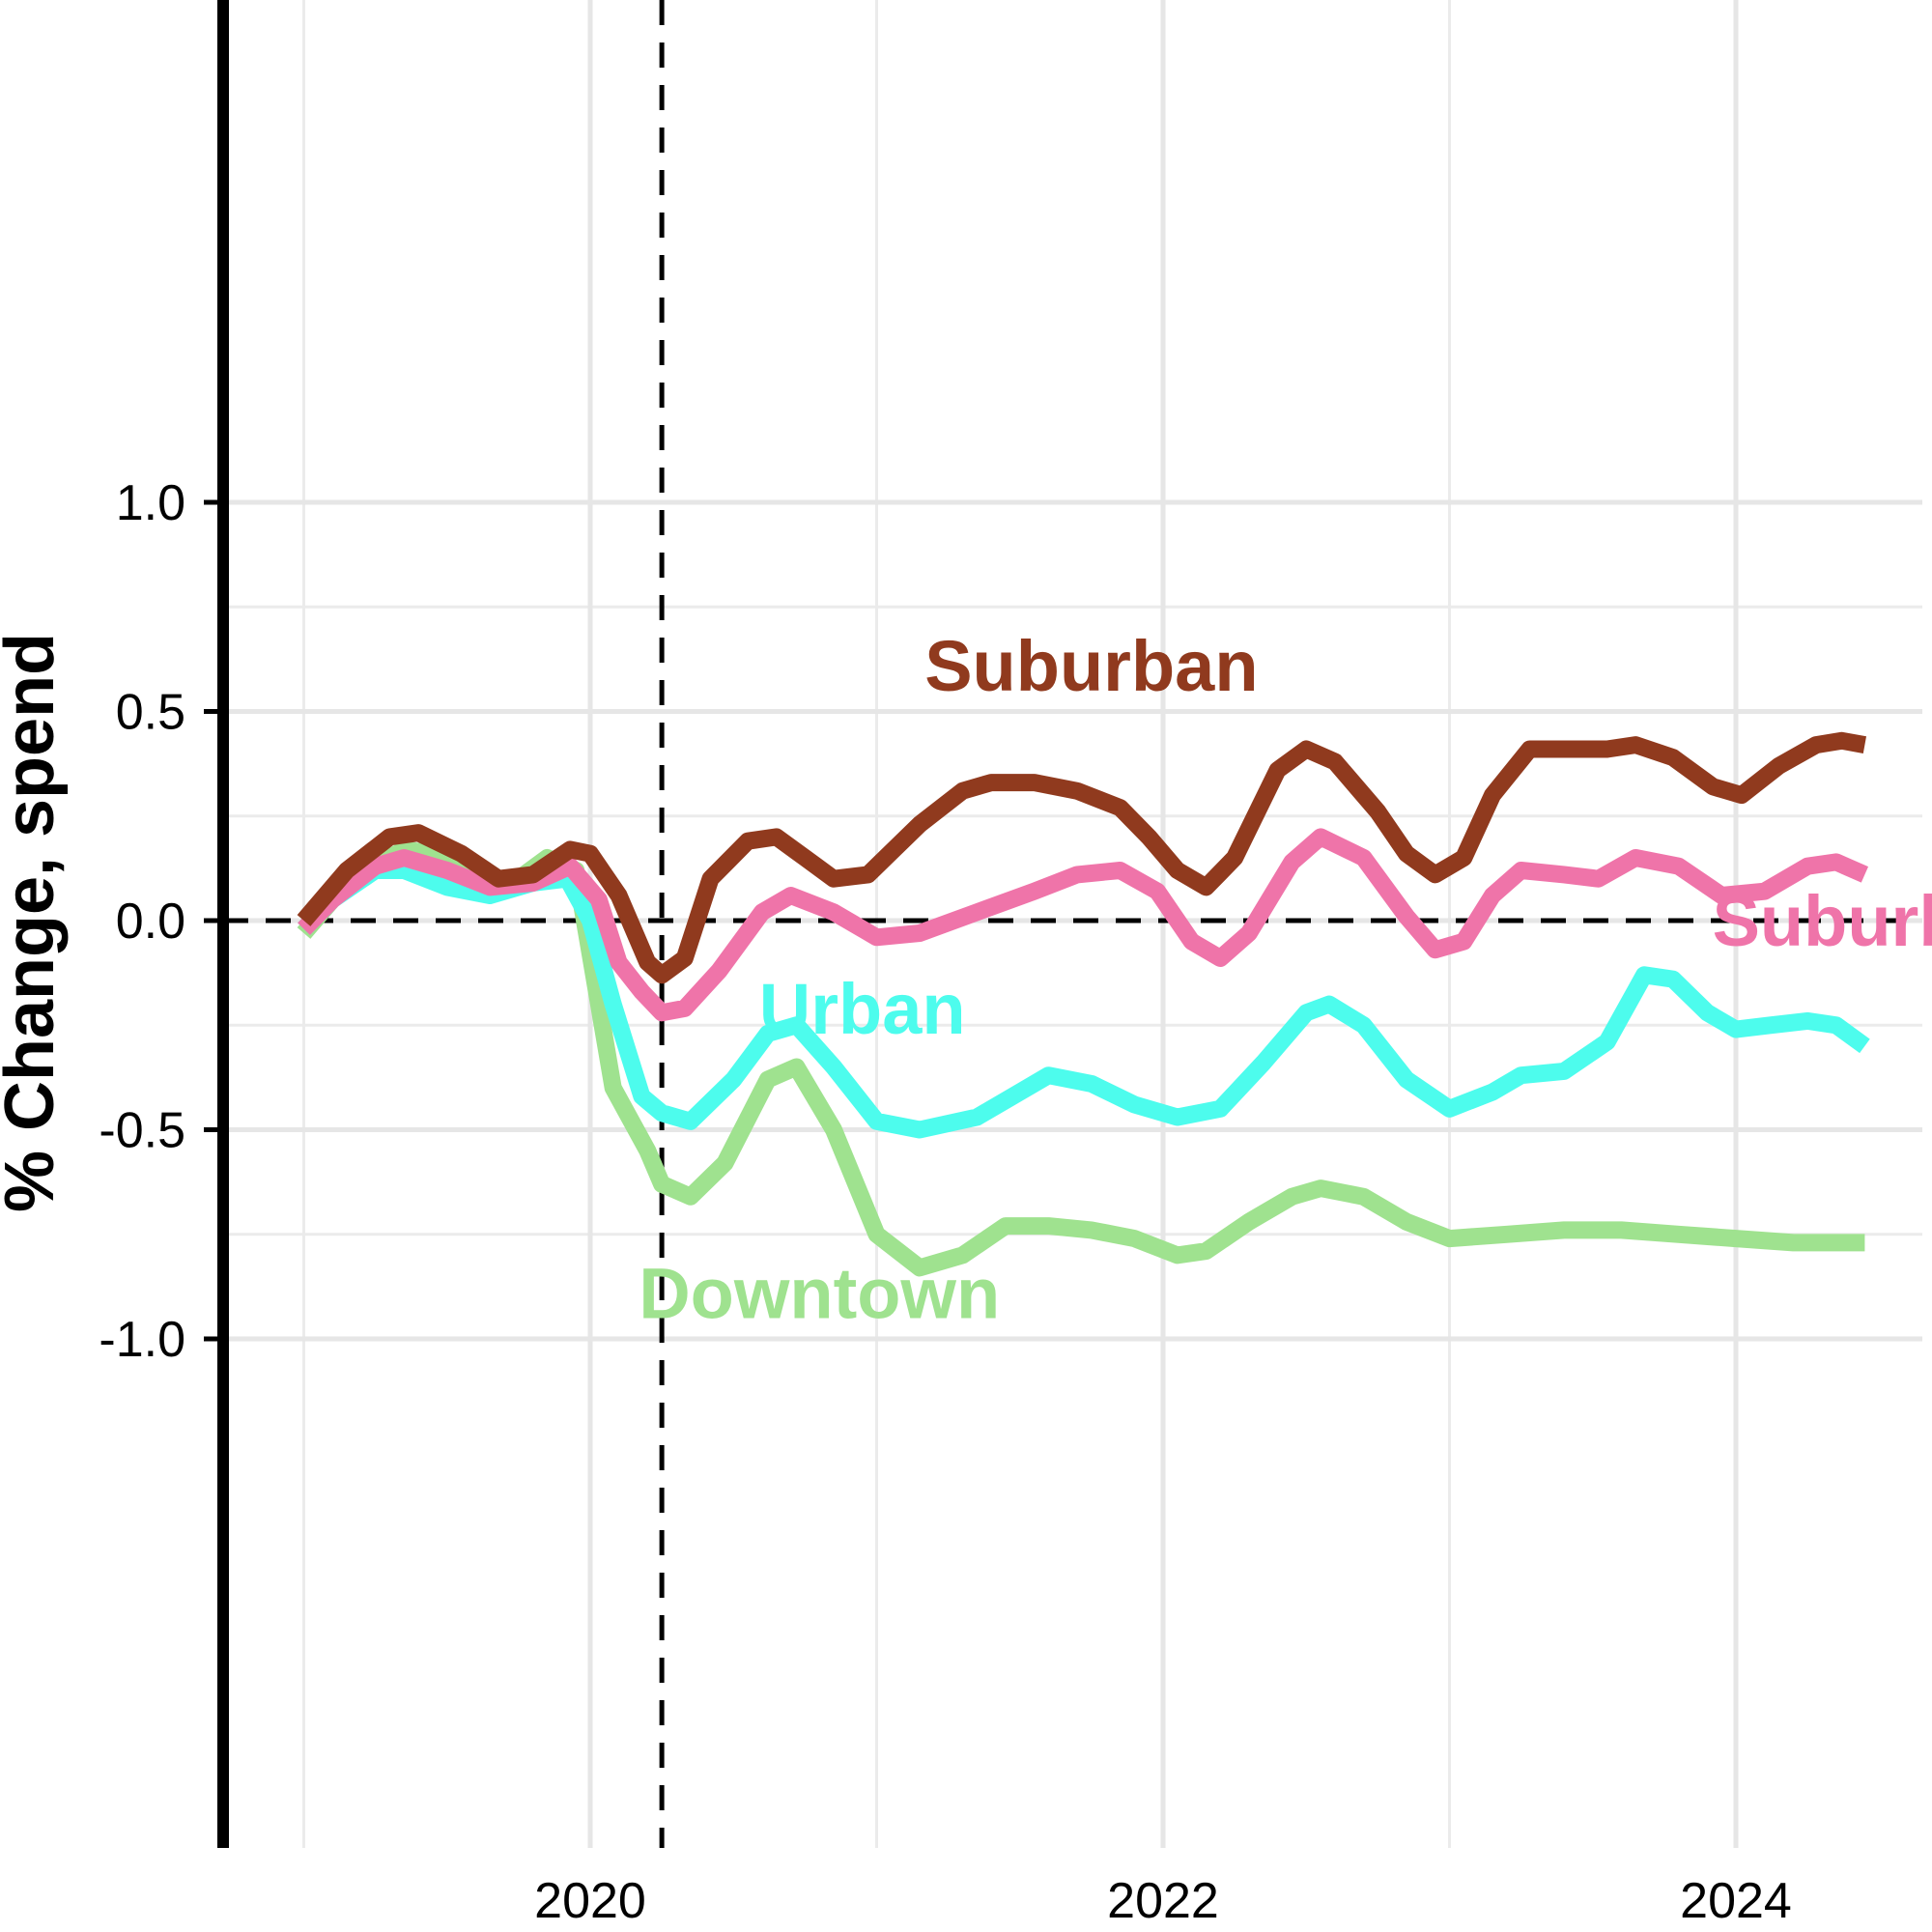 The width and height of the screenshot is (1932, 1932). I want to click on x-tick-label: 2022, so click(1163, 1901).